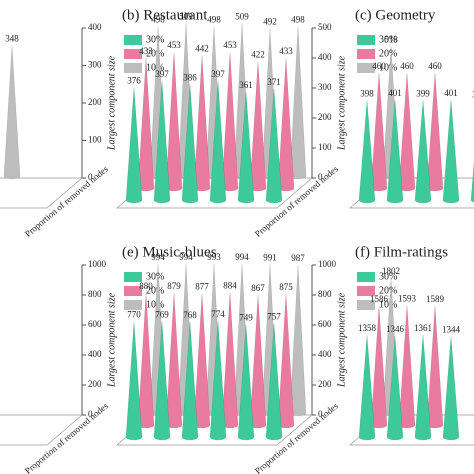 The image size is (474, 474). I want to click on data-label: 395, so click(473, 94).